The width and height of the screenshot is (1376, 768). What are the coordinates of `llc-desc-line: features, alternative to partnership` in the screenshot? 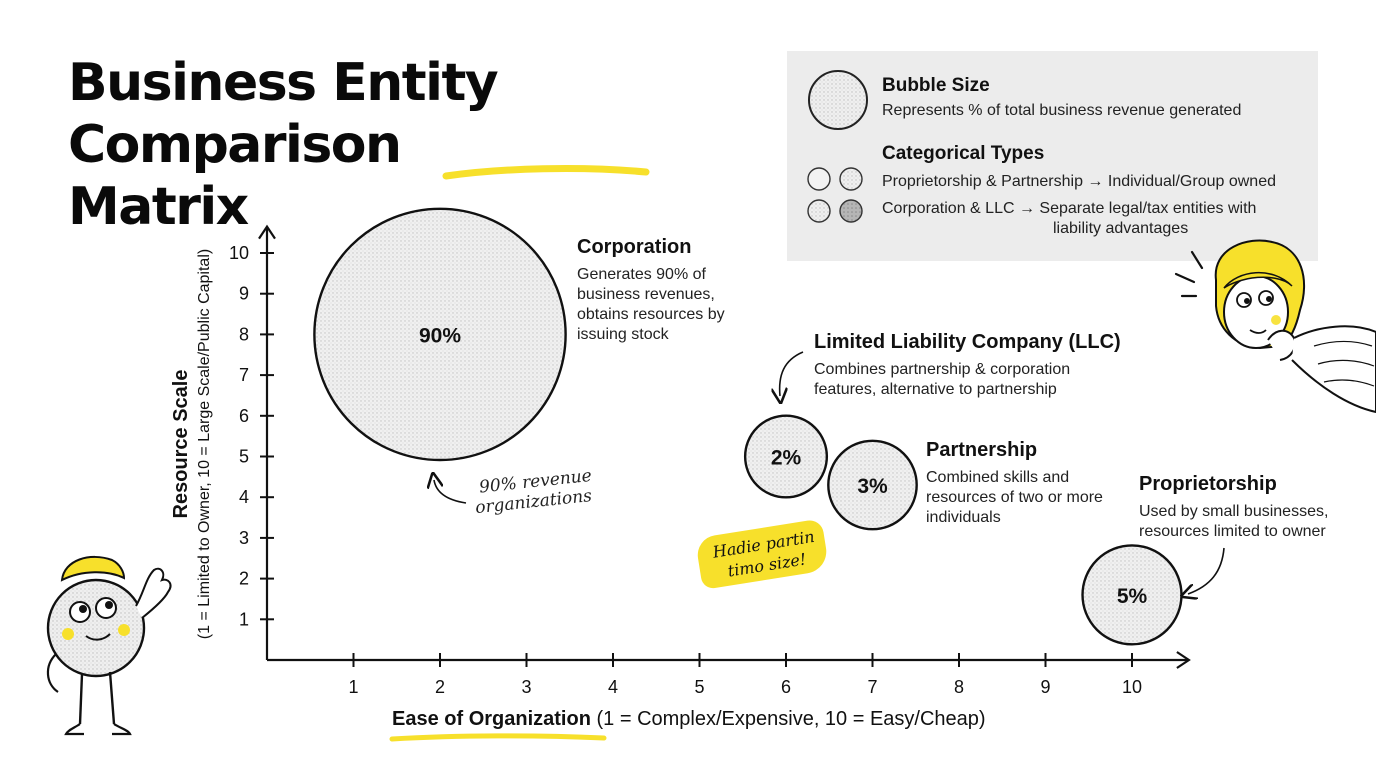 It's located at (935, 389).